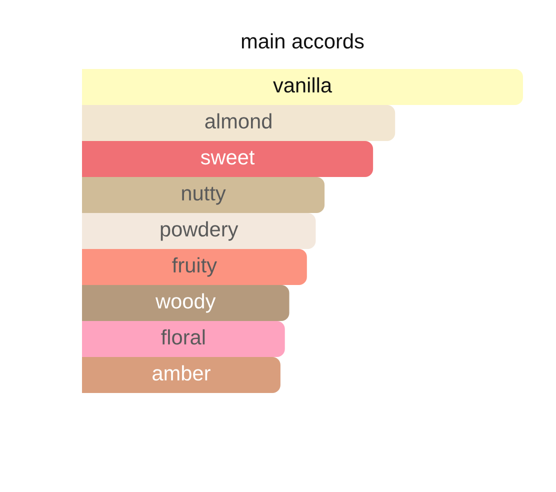  I want to click on y-tick-label: woody, so click(185, 303).